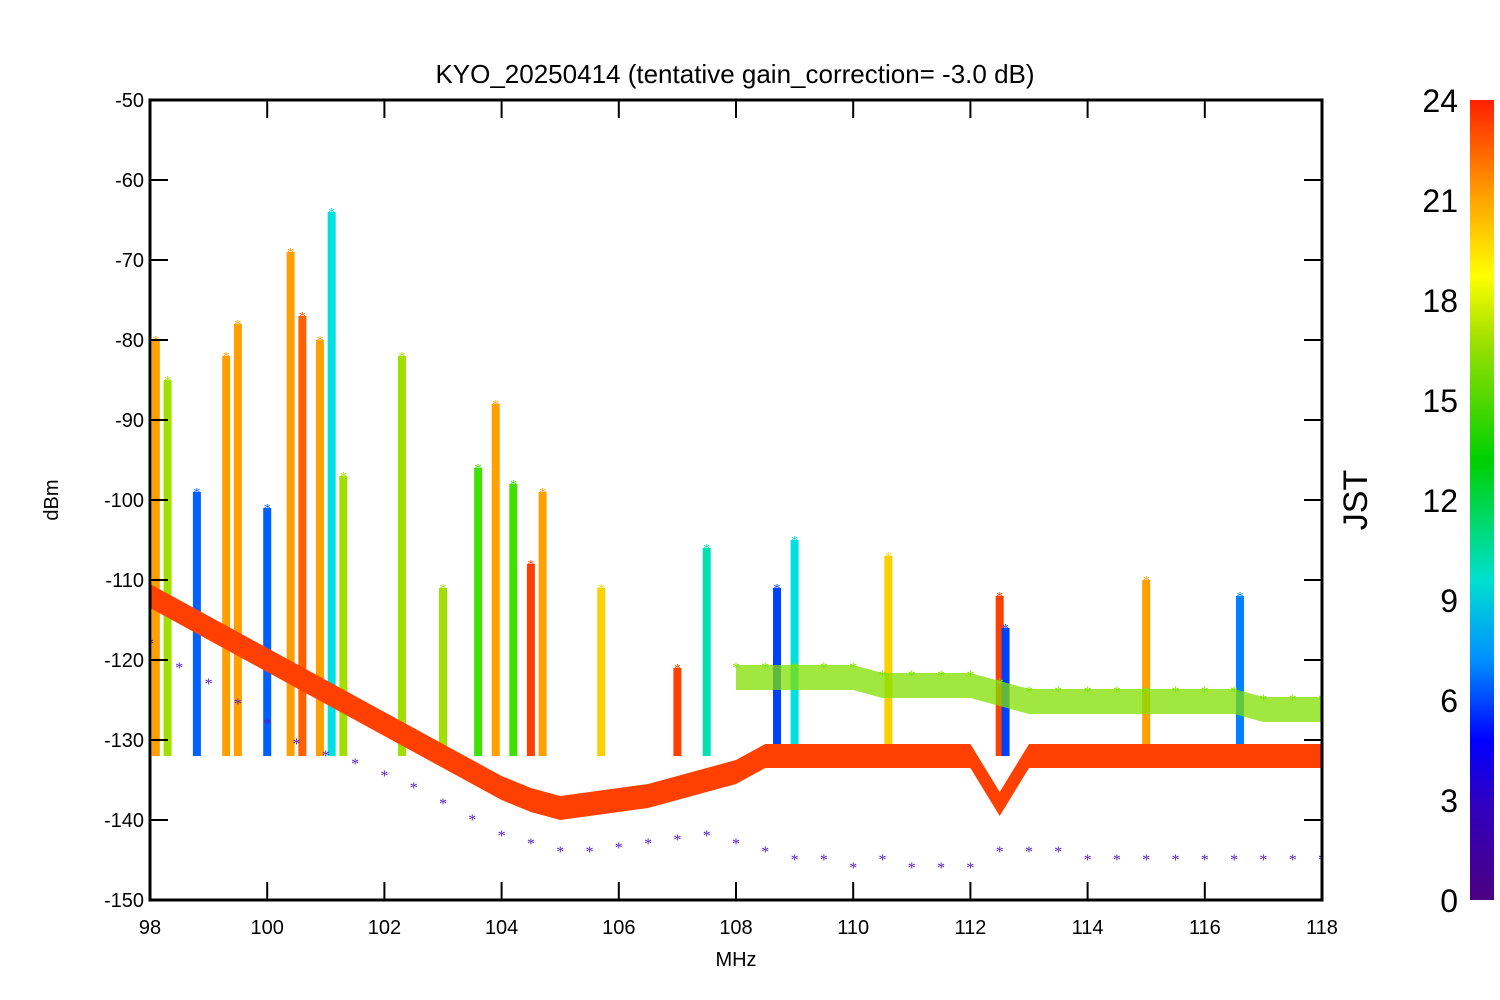 This screenshot has width=1500, height=1000. Describe the element at coordinates (530, 565) in the screenshot. I see `peak-marker-16: *` at that location.